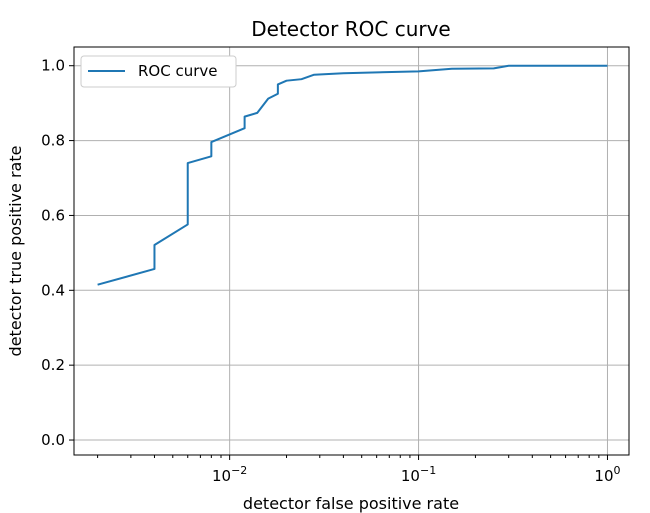  I want to click on y-tick-label: 0.2, so click(53, 365).